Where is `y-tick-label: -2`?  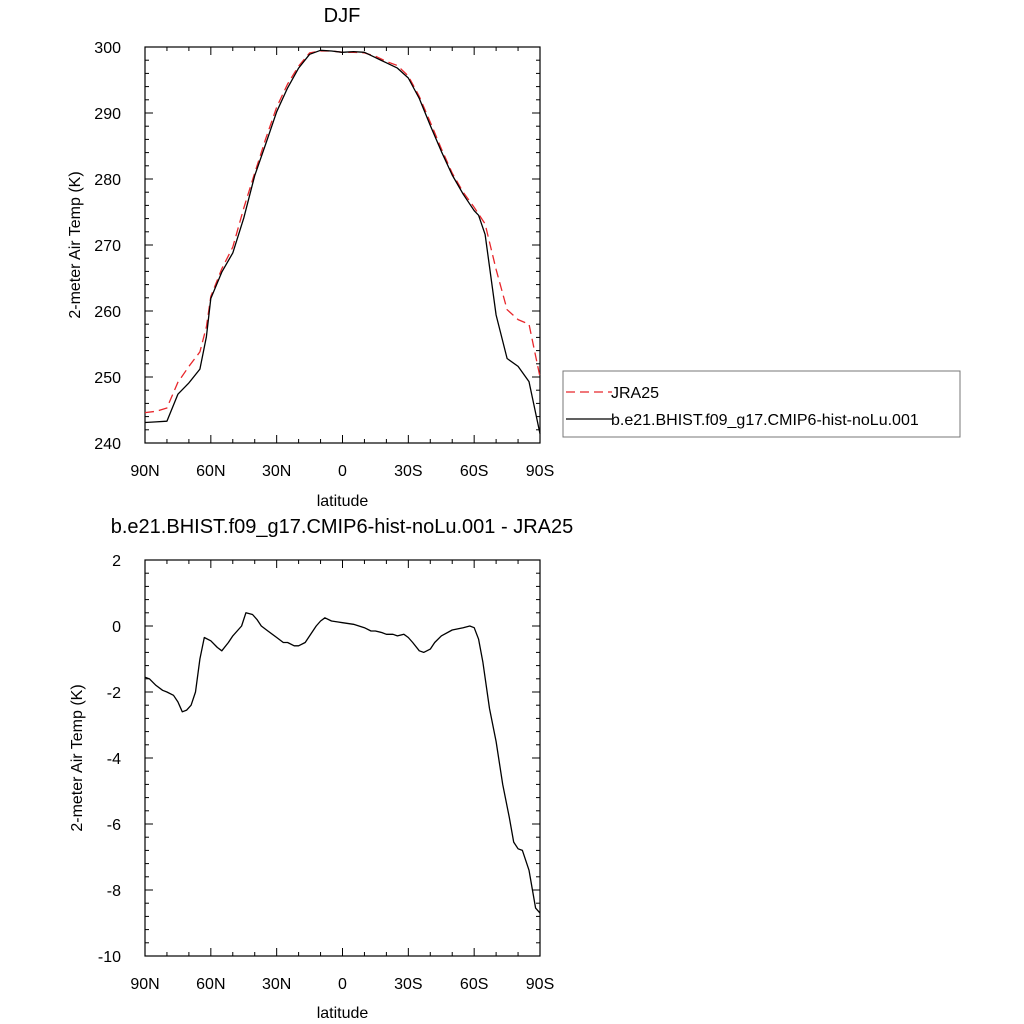 y-tick-label: -2 is located at coordinates (114, 693).